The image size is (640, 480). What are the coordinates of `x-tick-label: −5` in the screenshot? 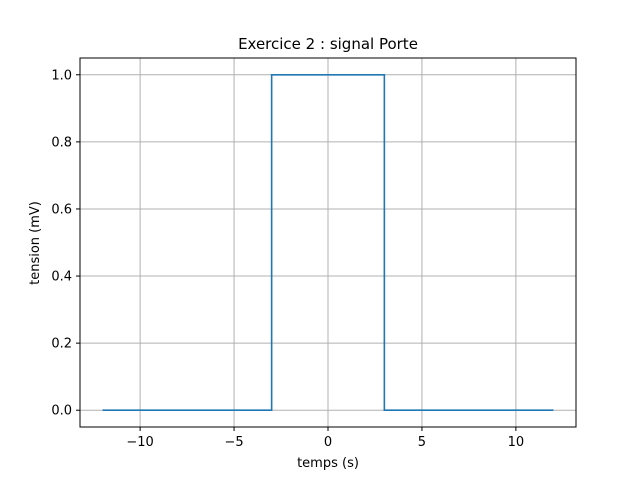 It's located at (233, 442).